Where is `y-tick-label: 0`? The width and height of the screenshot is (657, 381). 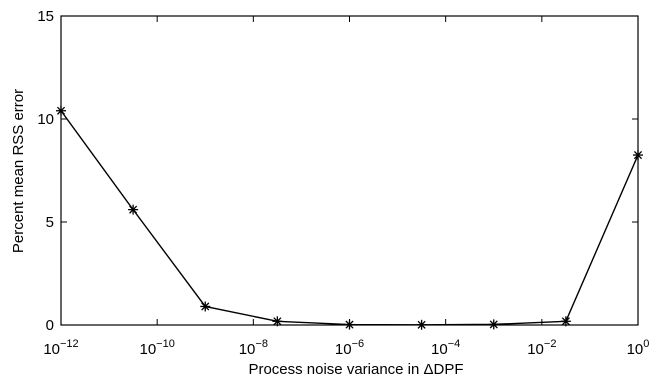 y-tick-label: 0 is located at coordinates (50, 325).